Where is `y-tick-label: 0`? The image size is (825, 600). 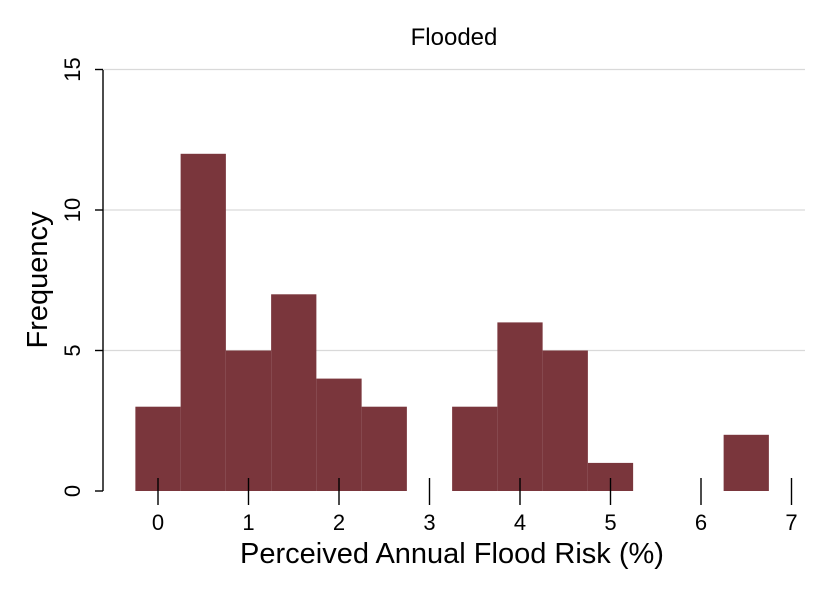 y-tick-label: 0 is located at coordinates (72, 491).